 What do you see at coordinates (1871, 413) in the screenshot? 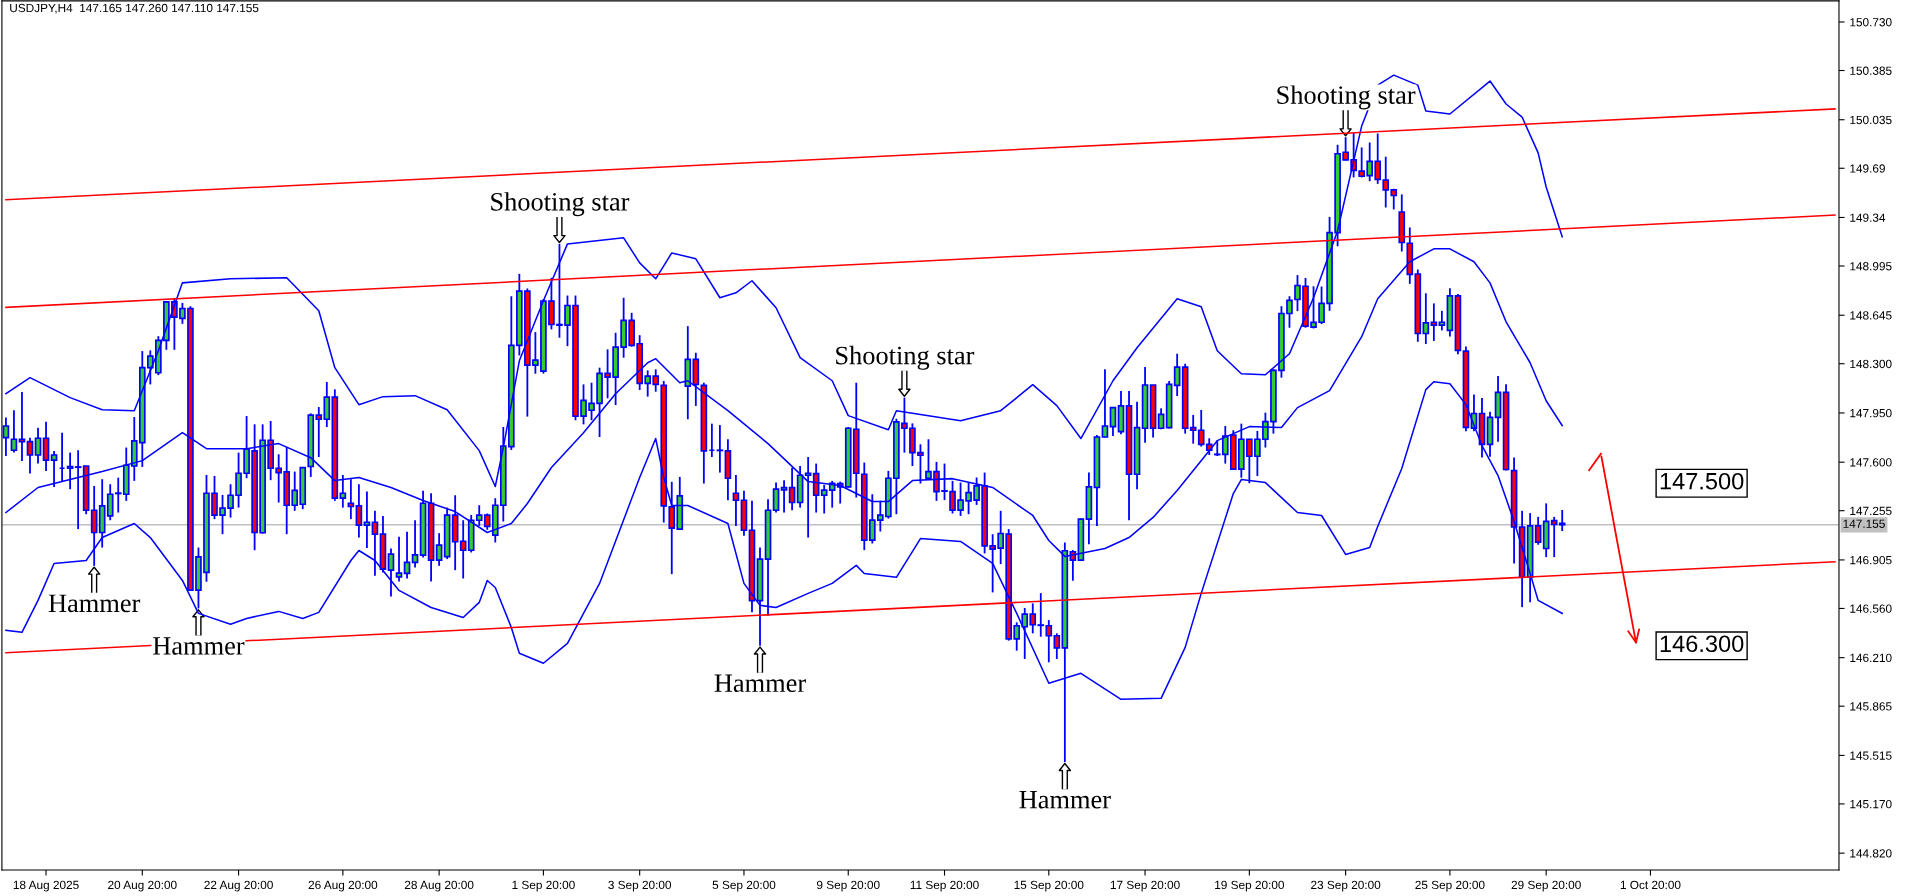
I see `y-tick-label: 147.950` at bounding box center [1871, 413].